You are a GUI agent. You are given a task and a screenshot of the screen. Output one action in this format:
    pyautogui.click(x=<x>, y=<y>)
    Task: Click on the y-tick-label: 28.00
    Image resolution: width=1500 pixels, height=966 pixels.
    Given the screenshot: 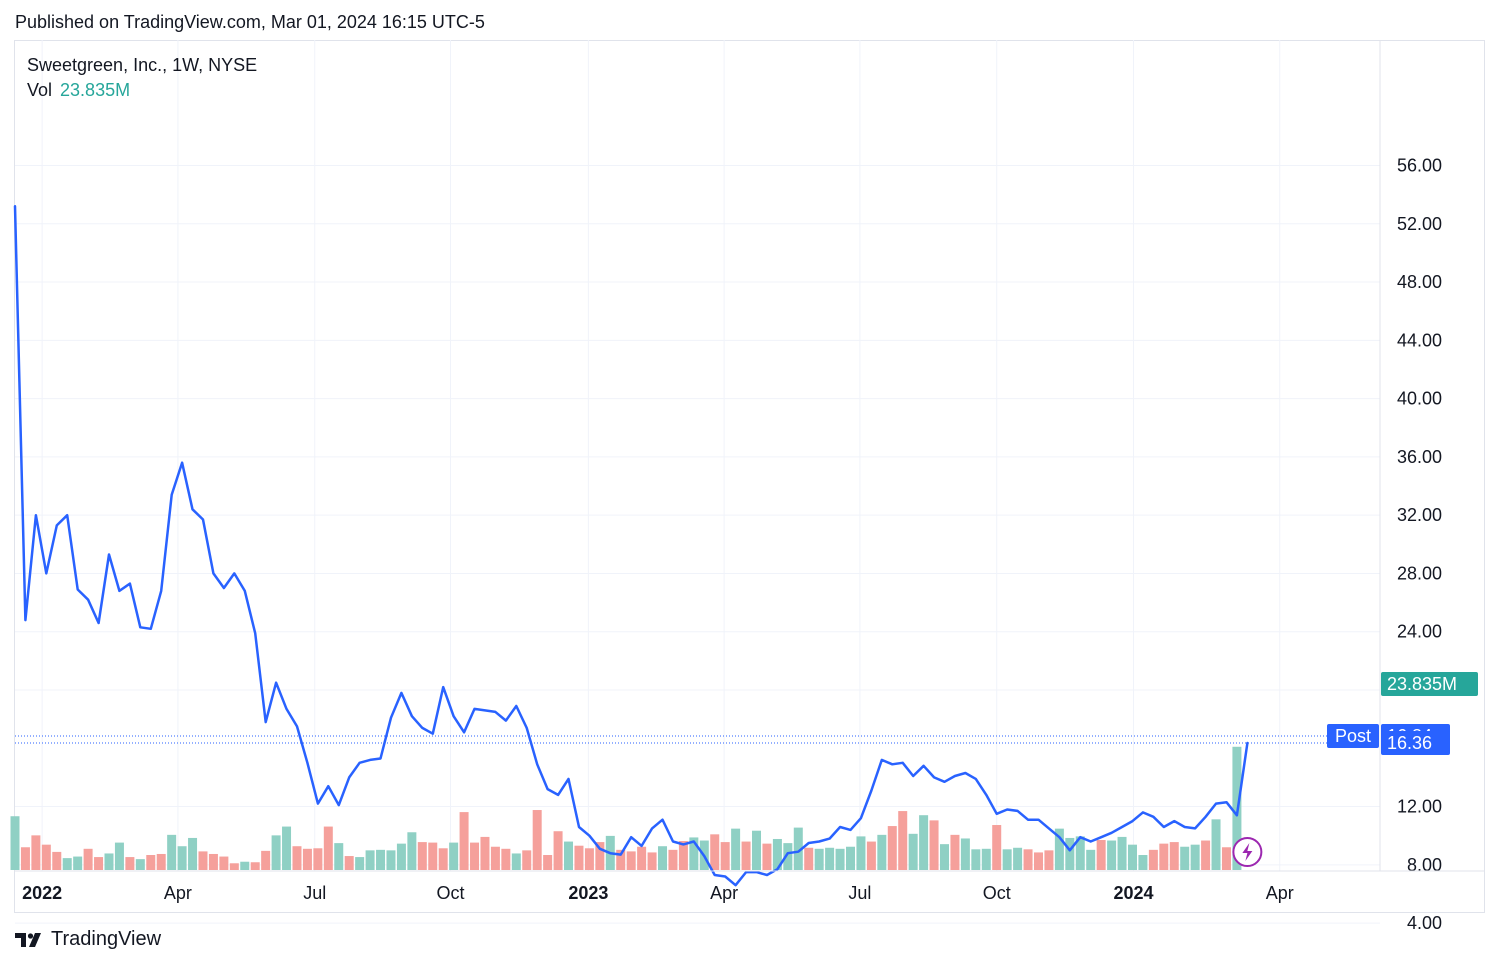 What is the action you would take?
    pyautogui.click(x=1419, y=573)
    